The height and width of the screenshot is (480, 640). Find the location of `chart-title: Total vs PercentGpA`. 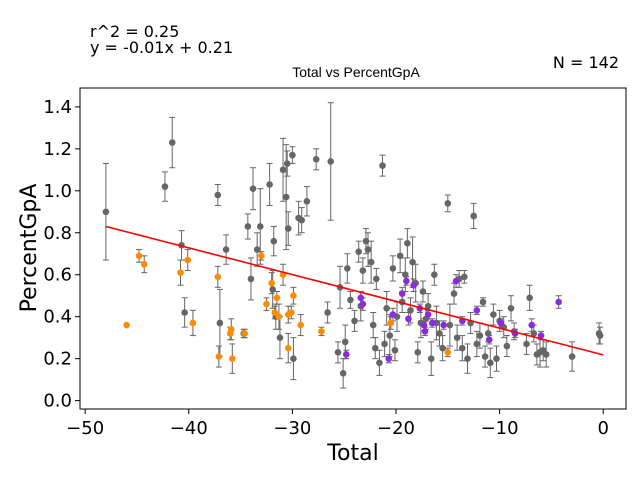

chart-title: Total vs PercentGpA is located at coordinates (356, 72).